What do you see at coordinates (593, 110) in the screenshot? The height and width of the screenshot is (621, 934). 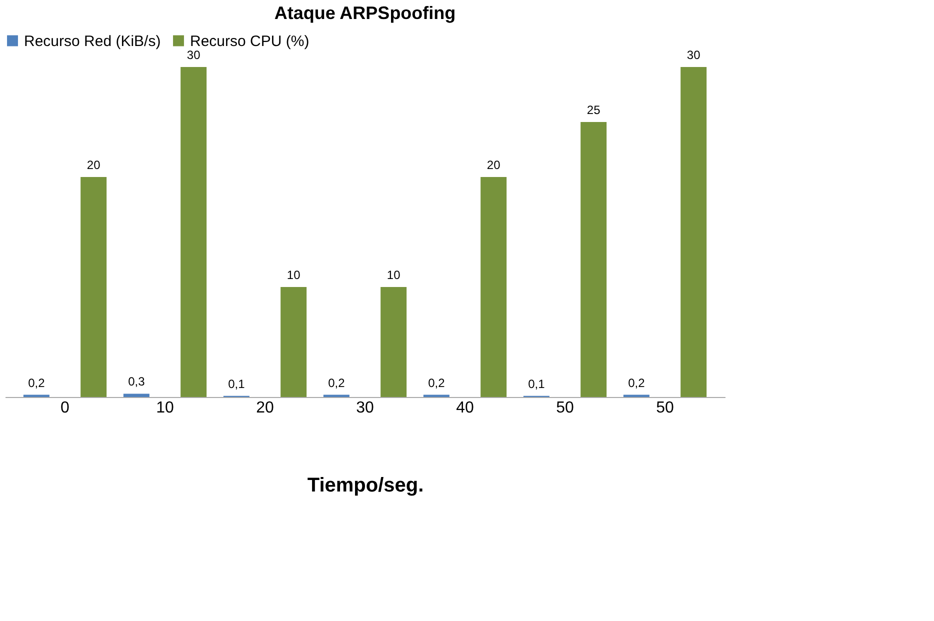 I see `data-label: 25` at bounding box center [593, 110].